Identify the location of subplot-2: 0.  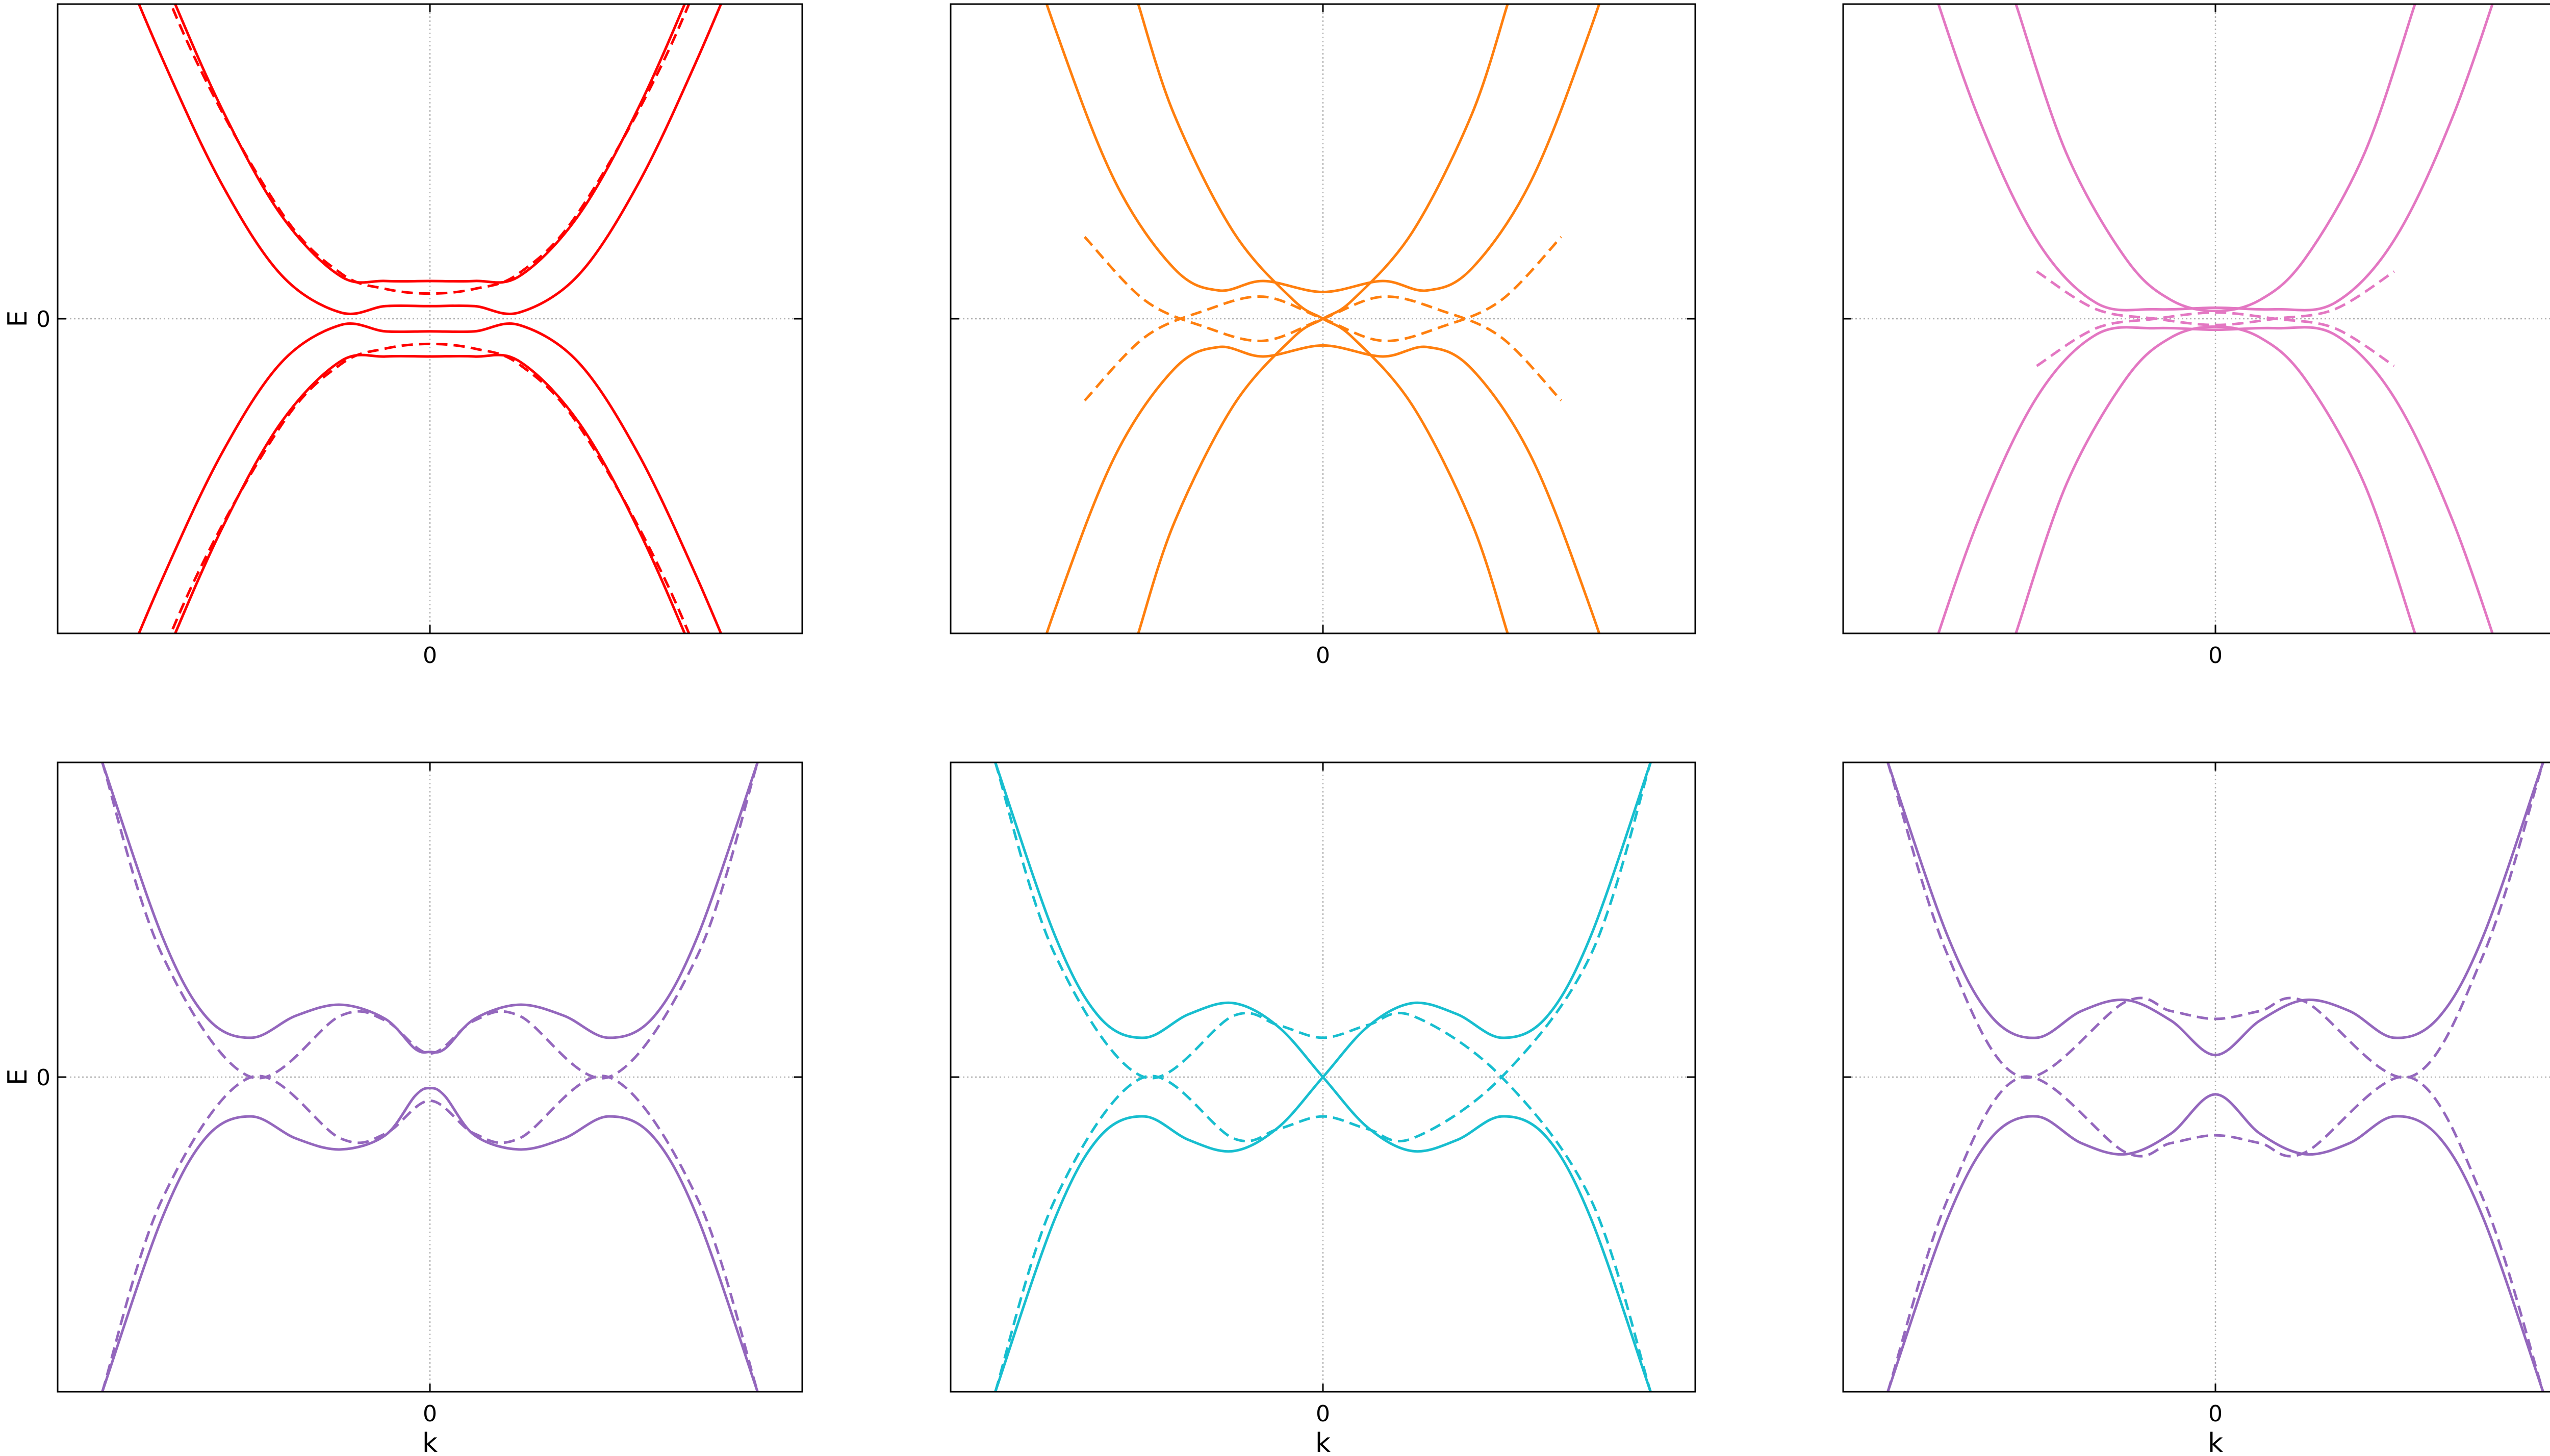
(1323, 336).